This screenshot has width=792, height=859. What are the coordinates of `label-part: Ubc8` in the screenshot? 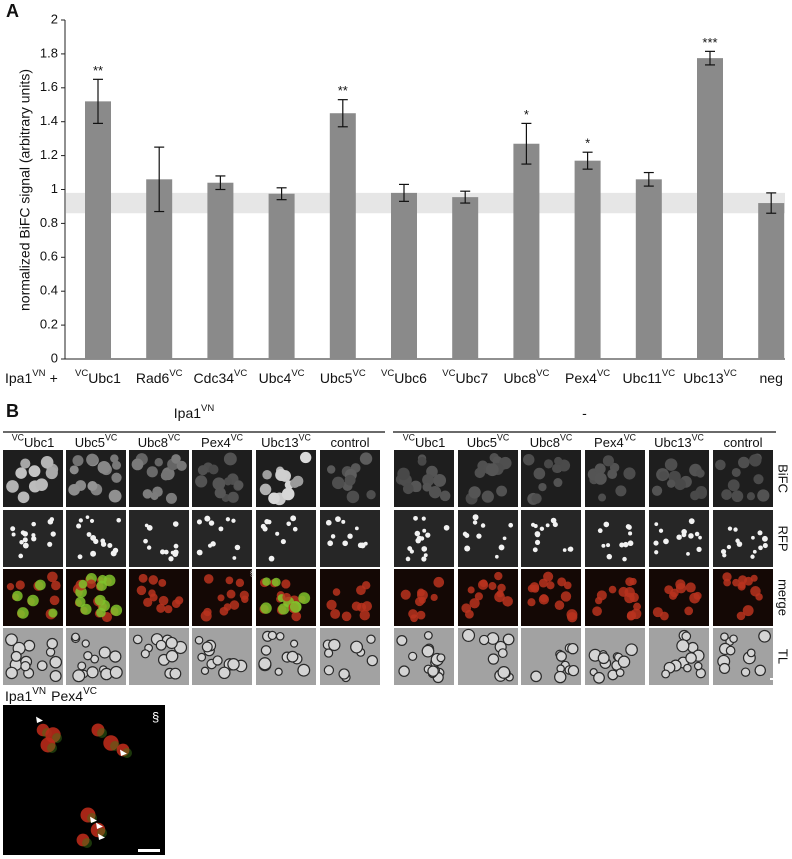 It's located at (153, 442).